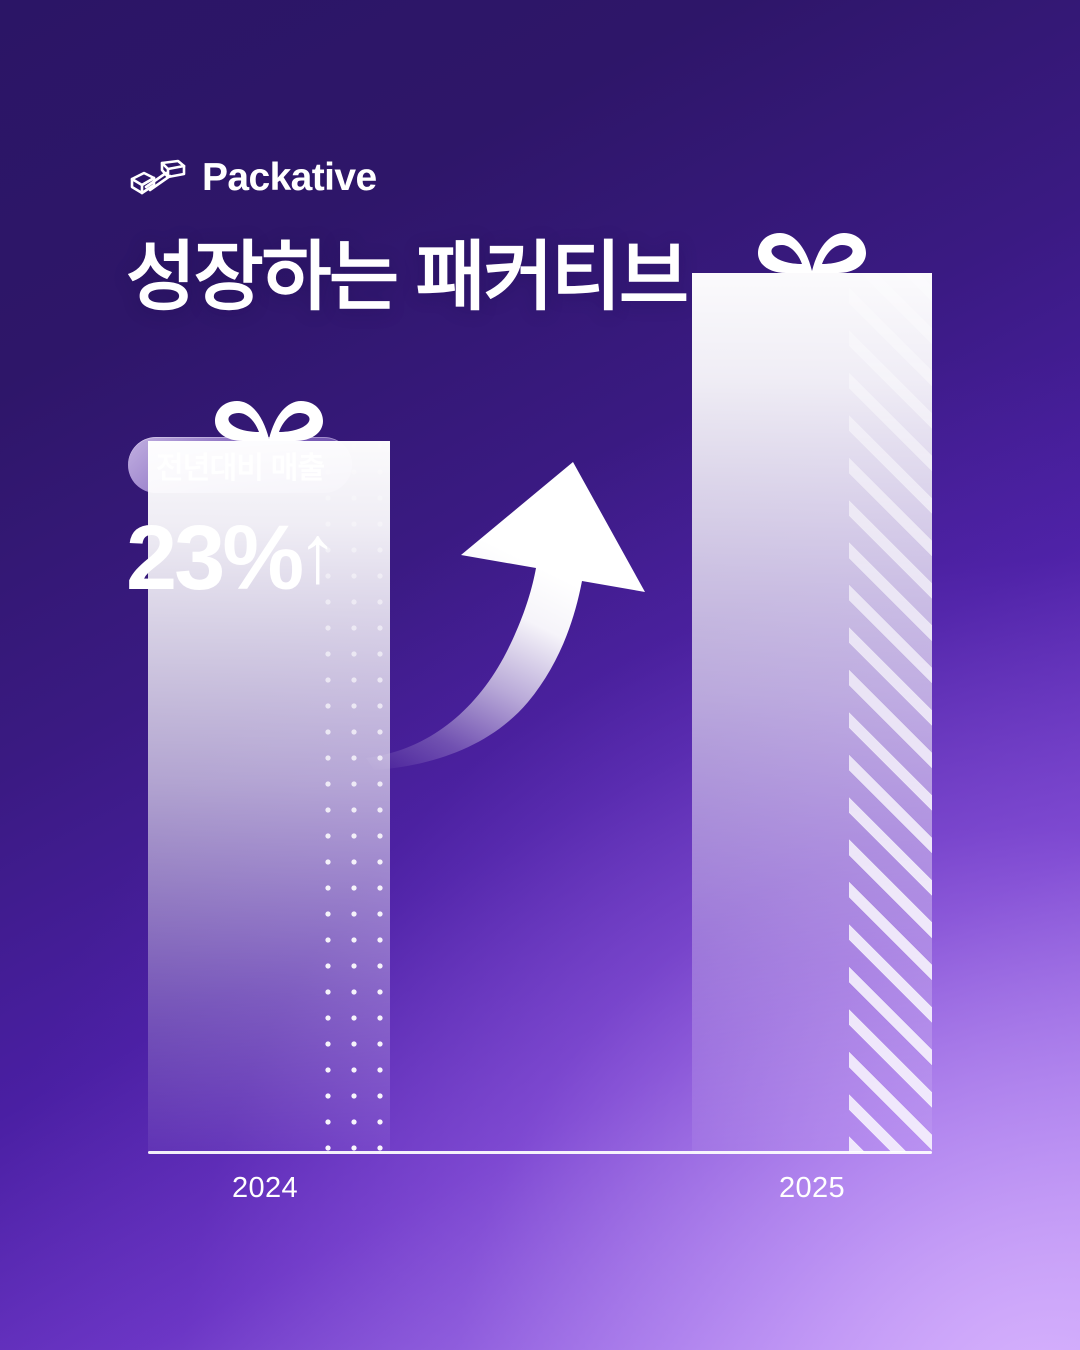 Image resolution: width=1080 pixels, height=1350 pixels. What do you see at coordinates (265, 1188) in the screenshot?
I see `x-tick-label-2024: 2024` at bounding box center [265, 1188].